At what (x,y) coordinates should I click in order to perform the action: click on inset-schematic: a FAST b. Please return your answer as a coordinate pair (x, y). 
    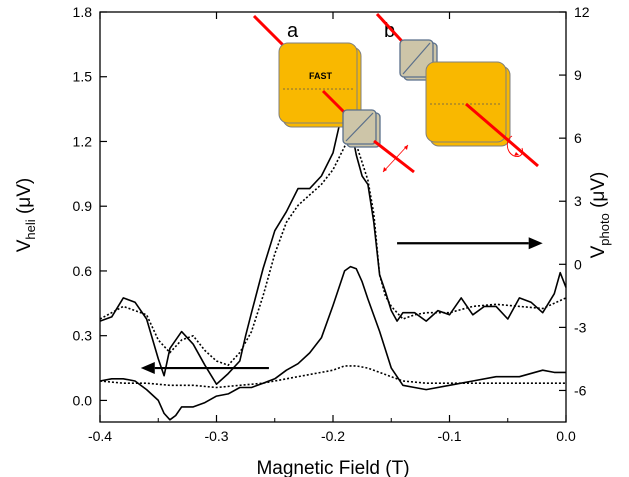
    Looking at the image, I should click on (396, 93).